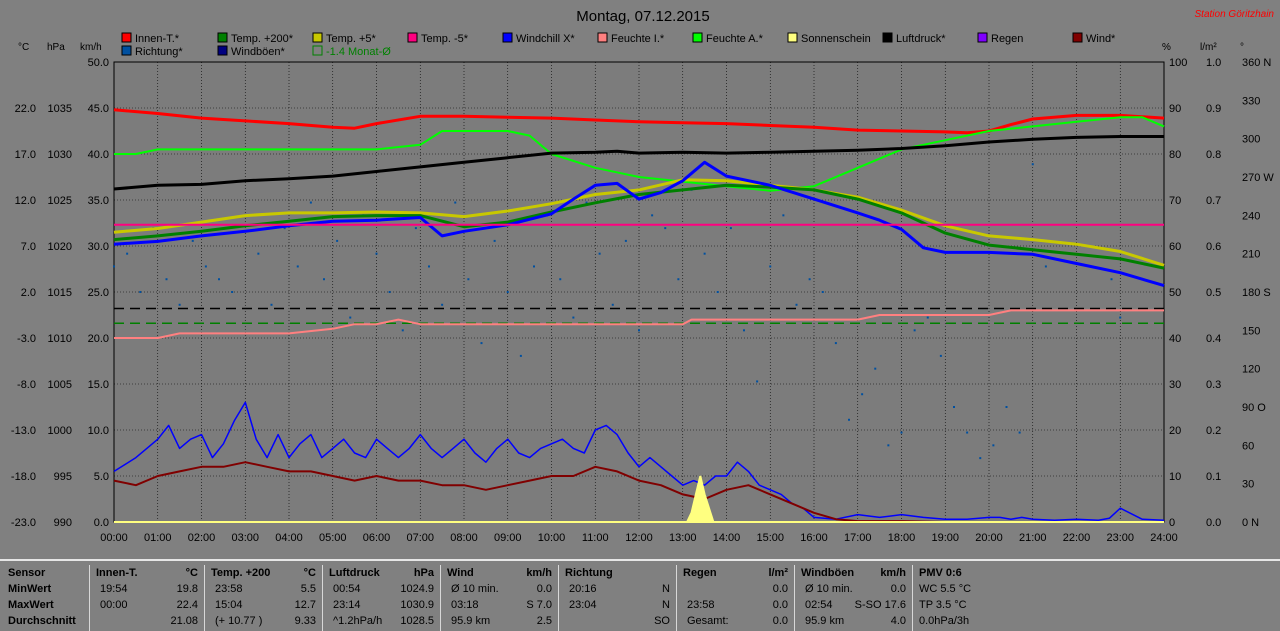  I want to click on cell-time: 00:00, so click(114, 605).